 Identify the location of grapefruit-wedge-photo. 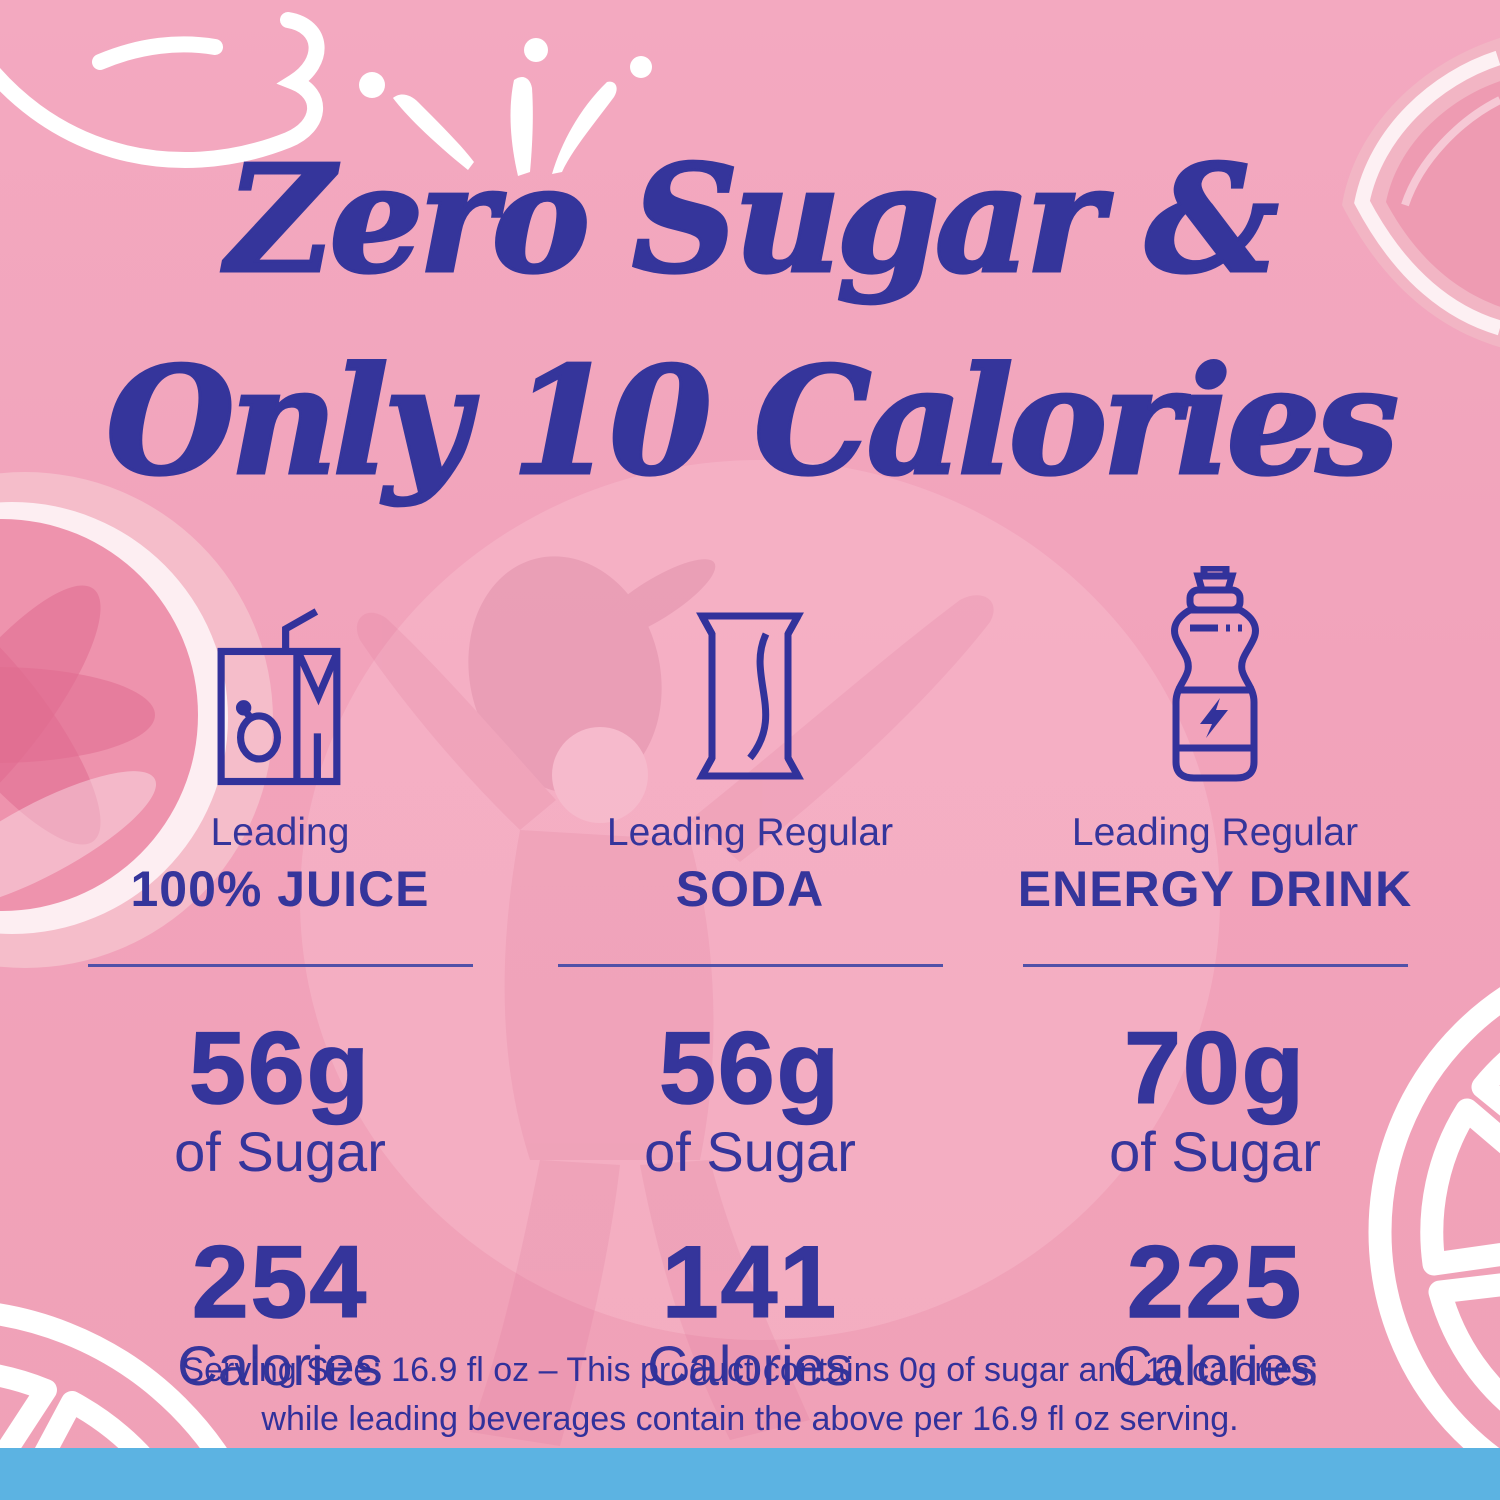
(1421, 193).